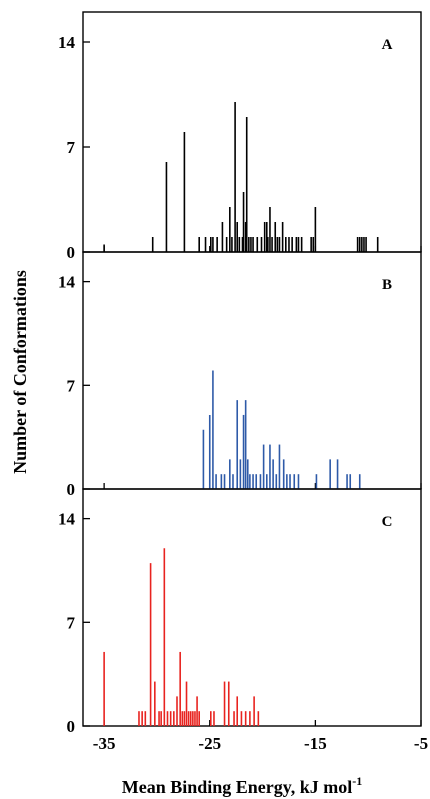 Image resolution: width=430 pixels, height=799 pixels. I want to click on panel-a-ytick-label: 0, so click(71, 252).